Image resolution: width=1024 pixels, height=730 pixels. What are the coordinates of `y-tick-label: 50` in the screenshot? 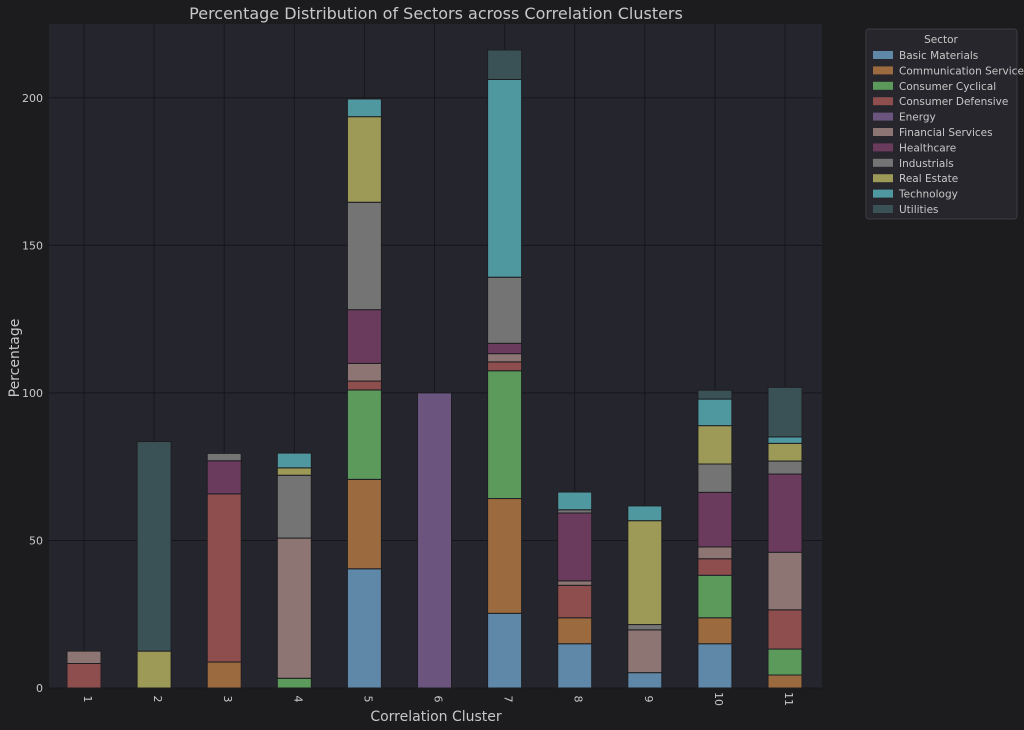 It's located at (36, 540).